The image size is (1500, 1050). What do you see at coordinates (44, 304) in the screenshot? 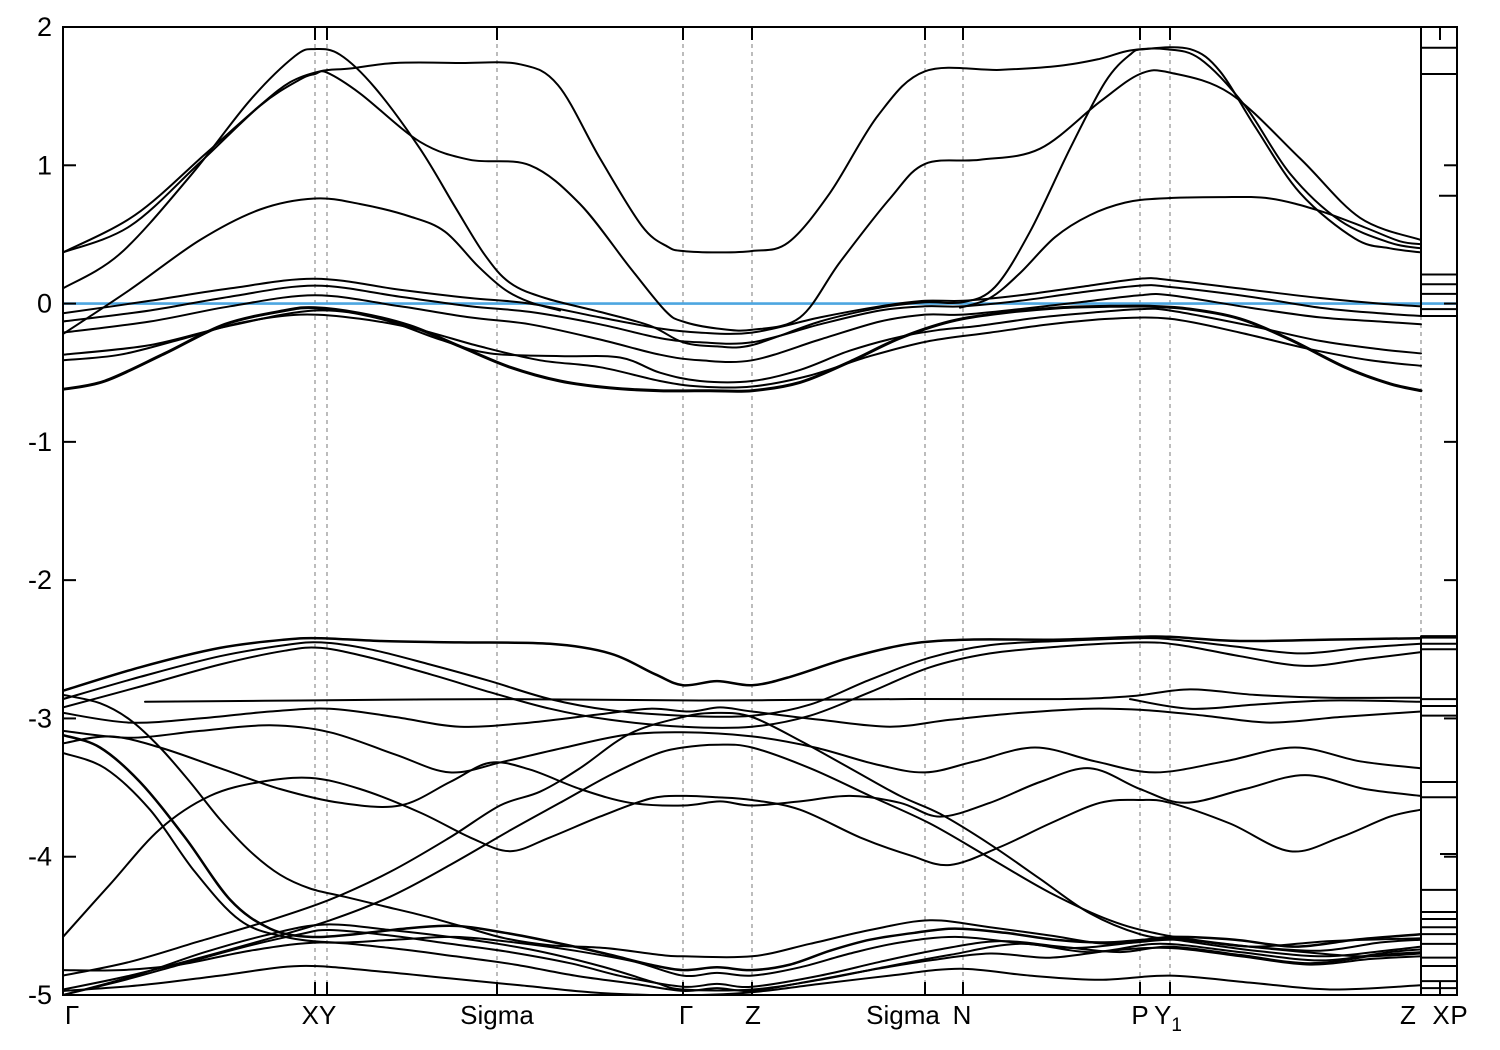
I see `y-axis-label: 0` at bounding box center [44, 304].